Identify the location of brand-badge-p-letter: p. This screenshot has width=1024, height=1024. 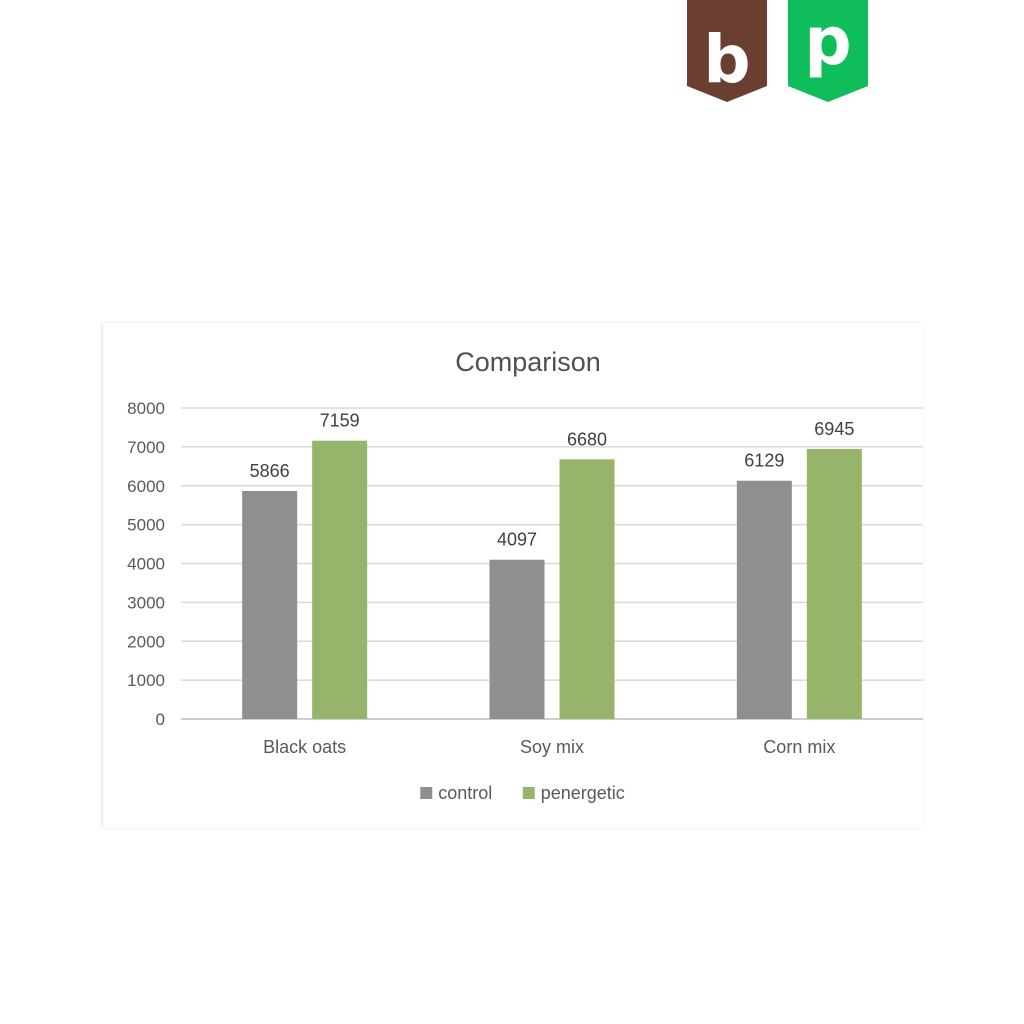
(827, 41).